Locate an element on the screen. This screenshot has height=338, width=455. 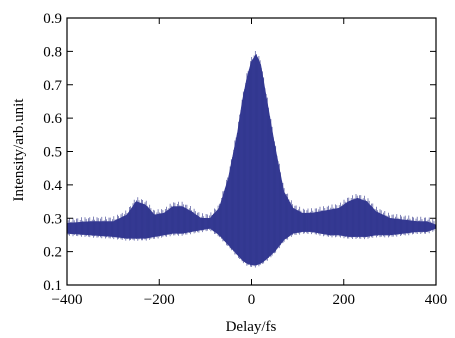
y-tick-label-7: 0.8 is located at coordinates (52, 52).